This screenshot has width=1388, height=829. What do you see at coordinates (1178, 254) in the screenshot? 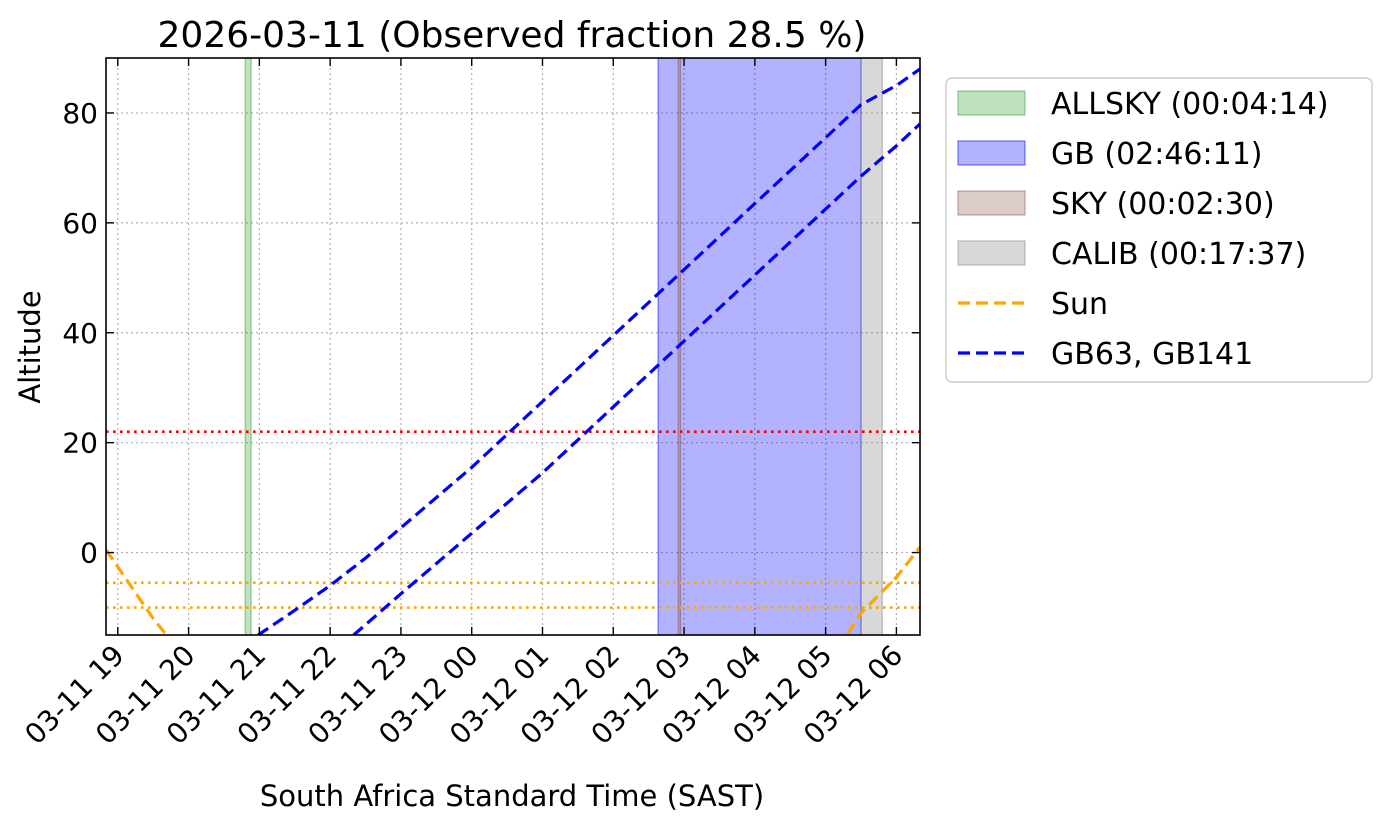
I see `legend-label: CALIB (00:17:37)` at bounding box center [1178, 254].